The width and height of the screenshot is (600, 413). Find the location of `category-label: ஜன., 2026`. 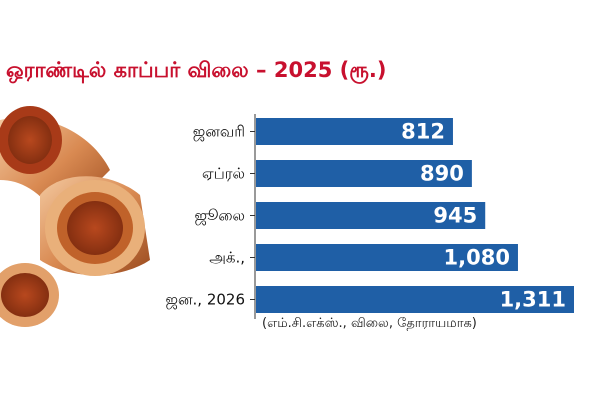

category-label: ஜன., 2026 is located at coordinates (205, 300).